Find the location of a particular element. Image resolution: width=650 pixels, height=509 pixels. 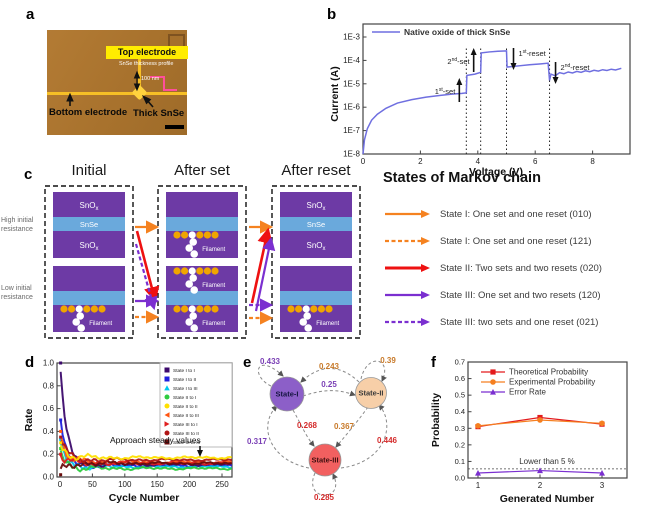

svg-text: 1E-8 is located at coordinates (351, 154).